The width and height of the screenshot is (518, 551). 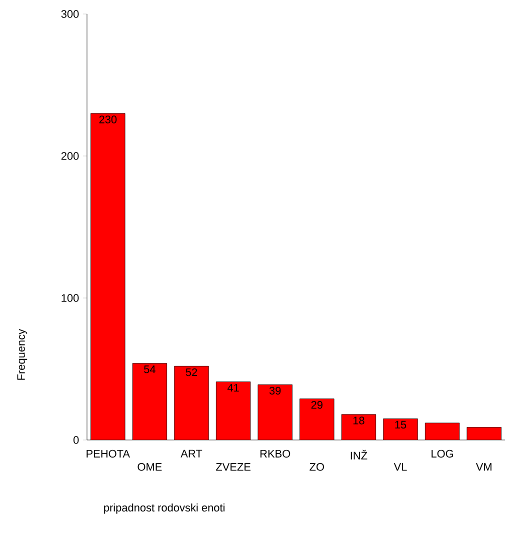 I want to click on data-label: 41, so click(x=233, y=388).